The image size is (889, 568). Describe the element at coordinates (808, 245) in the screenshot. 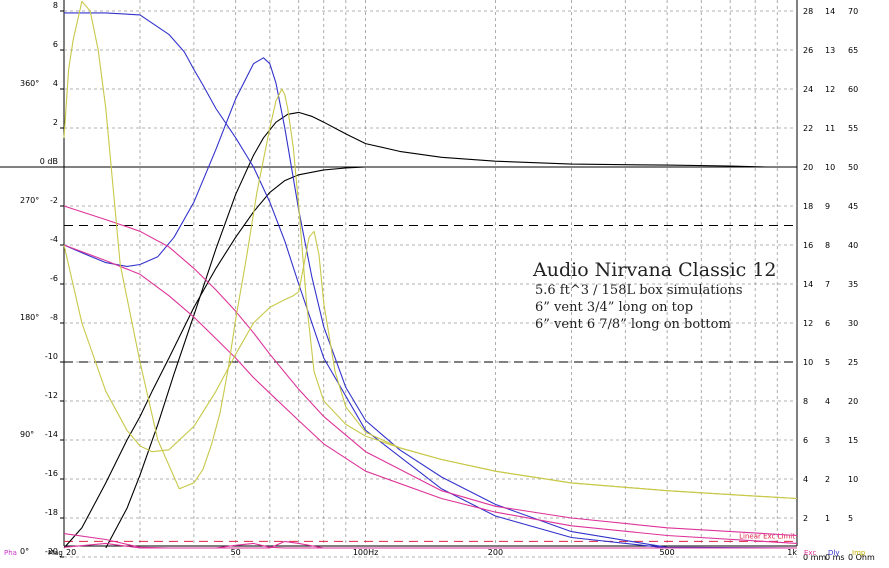

I see `right-axis-1-label: 16` at that location.